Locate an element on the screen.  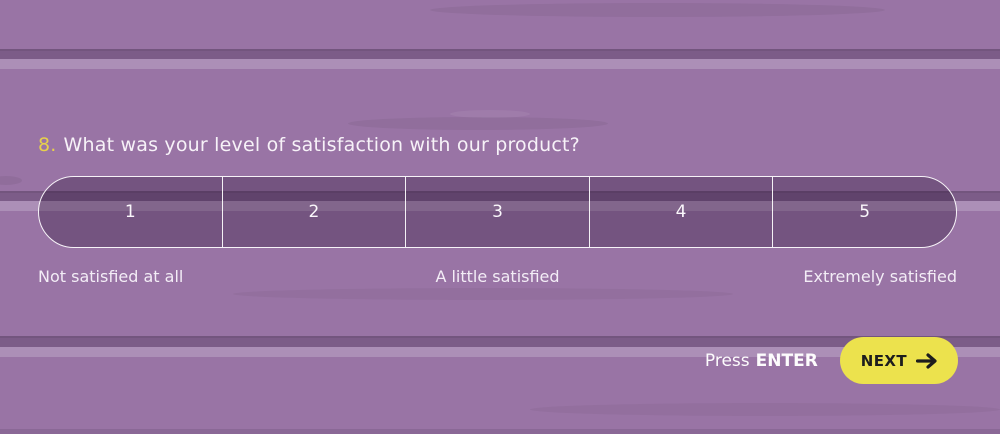
rating-option-4: 4 is located at coordinates (681, 212).